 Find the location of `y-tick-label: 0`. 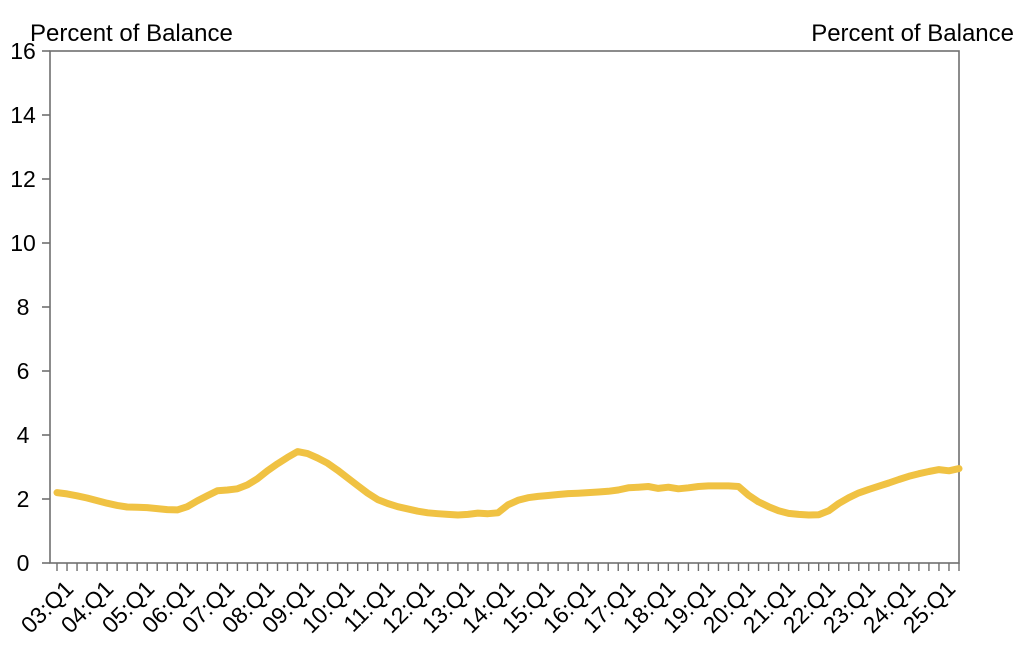

y-tick-label: 0 is located at coordinates (23, 563).